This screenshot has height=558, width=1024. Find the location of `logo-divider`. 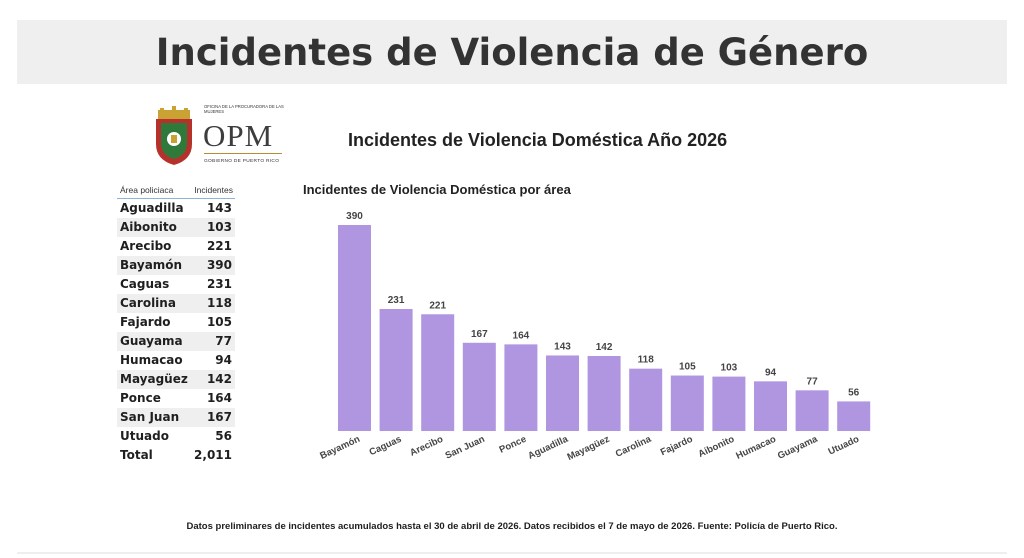

logo-divider is located at coordinates (243, 153).